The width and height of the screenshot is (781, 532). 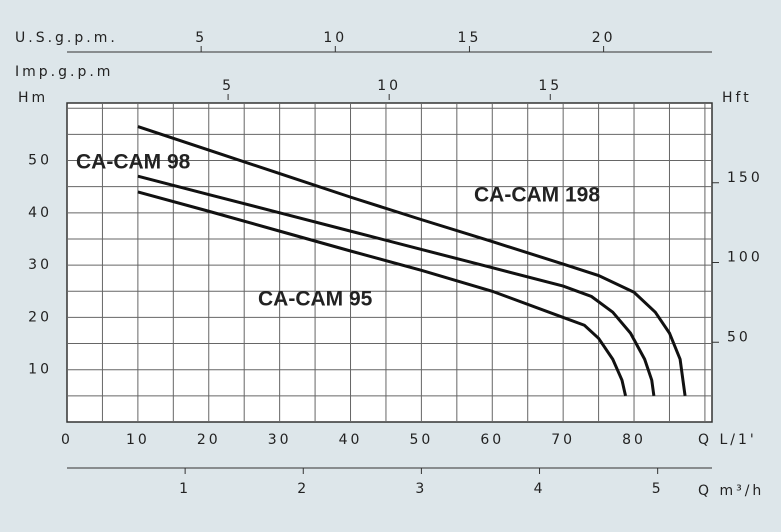 What do you see at coordinates (40, 265) in the screenshot?
I see `y-tick-label: 30` at bounding box center [40, 265].